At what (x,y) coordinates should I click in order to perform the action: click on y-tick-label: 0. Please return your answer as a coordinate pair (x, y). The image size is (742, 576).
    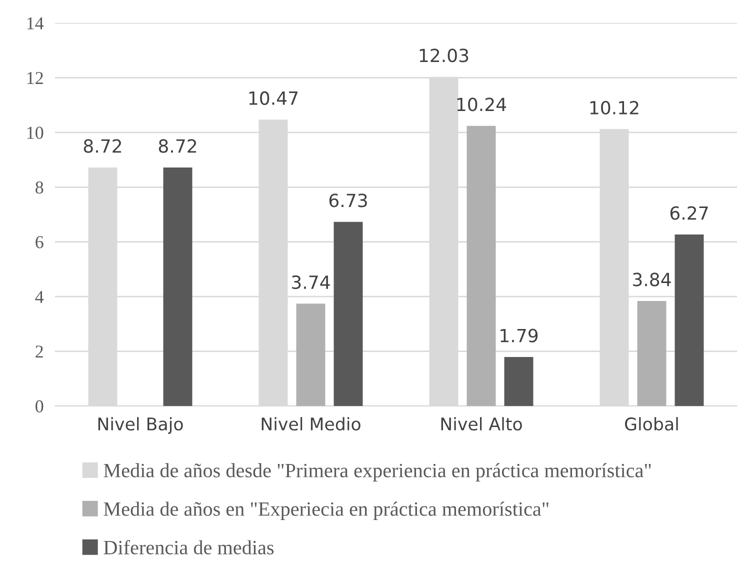
    Looking at the image, I should click on (40, 406).